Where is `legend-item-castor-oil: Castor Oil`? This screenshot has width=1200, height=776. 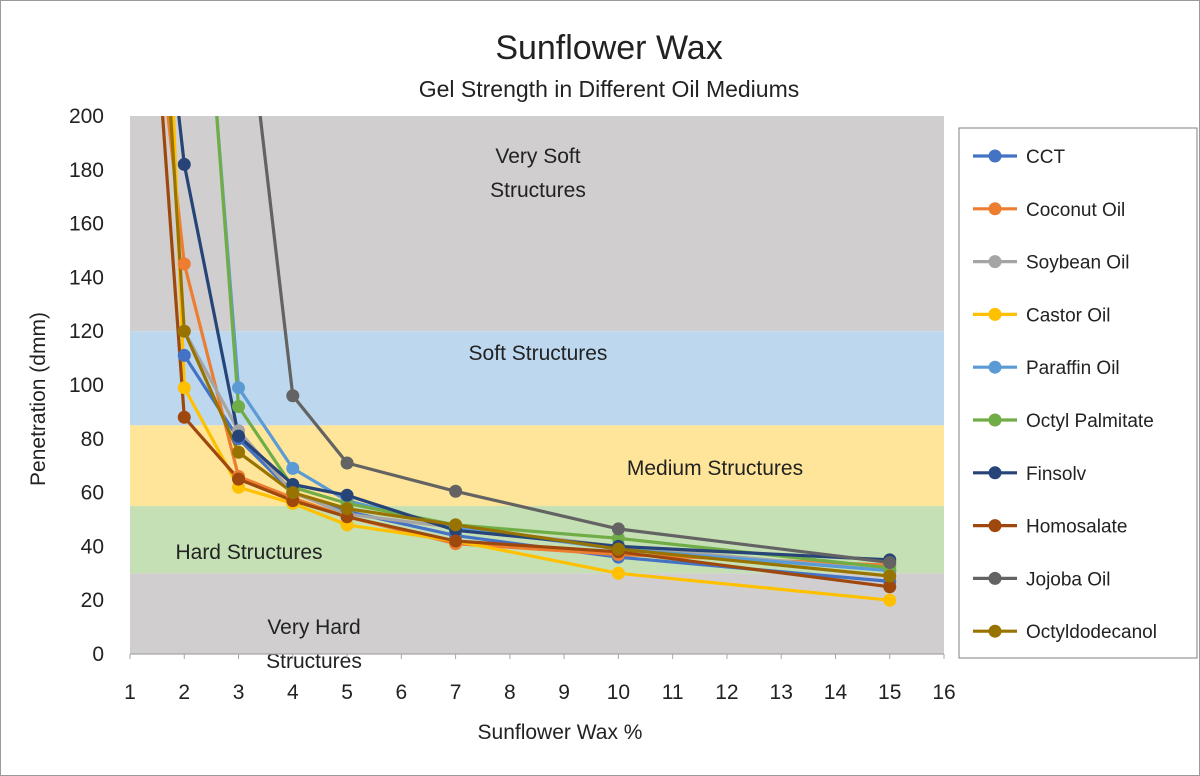 legend-item-castor-oil: Castor Oil is located at coordinates (1041, 315).